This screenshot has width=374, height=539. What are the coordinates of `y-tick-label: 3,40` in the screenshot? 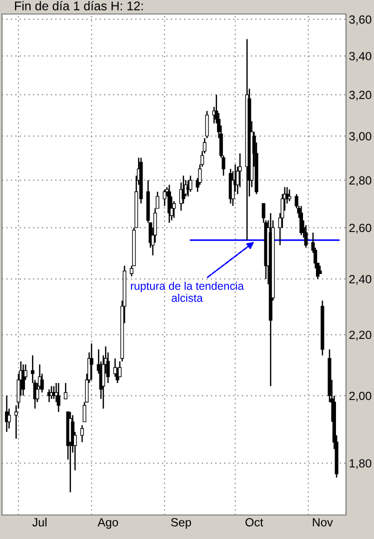 It's located at (360, 57).